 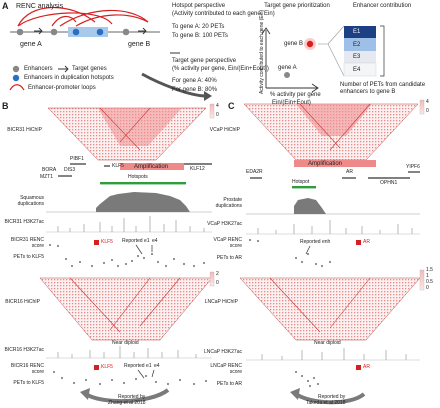 I want to click on hotspot-perspective-sub: (Activity contributed to each gene, Ein), so click(x=223, y=14).